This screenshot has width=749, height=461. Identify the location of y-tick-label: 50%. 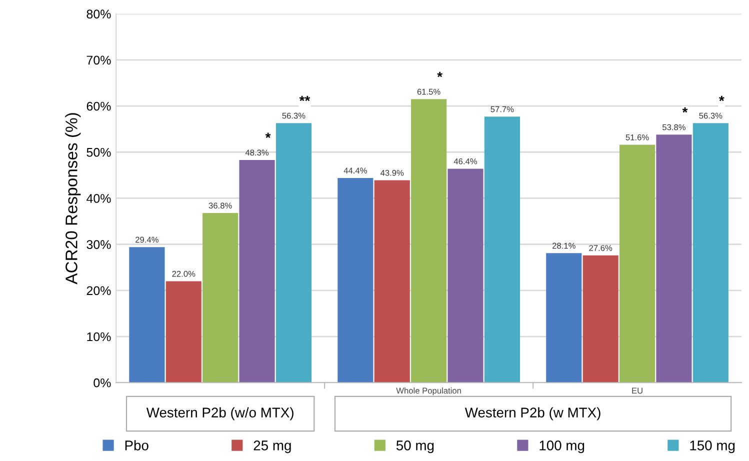
(98, 152).